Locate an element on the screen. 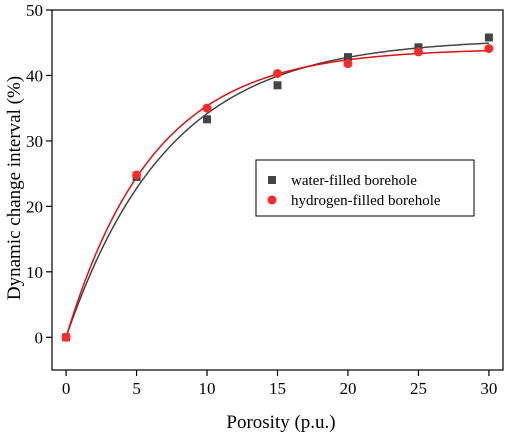  y-tick-label: 30 is located at coordinates (34, 141).